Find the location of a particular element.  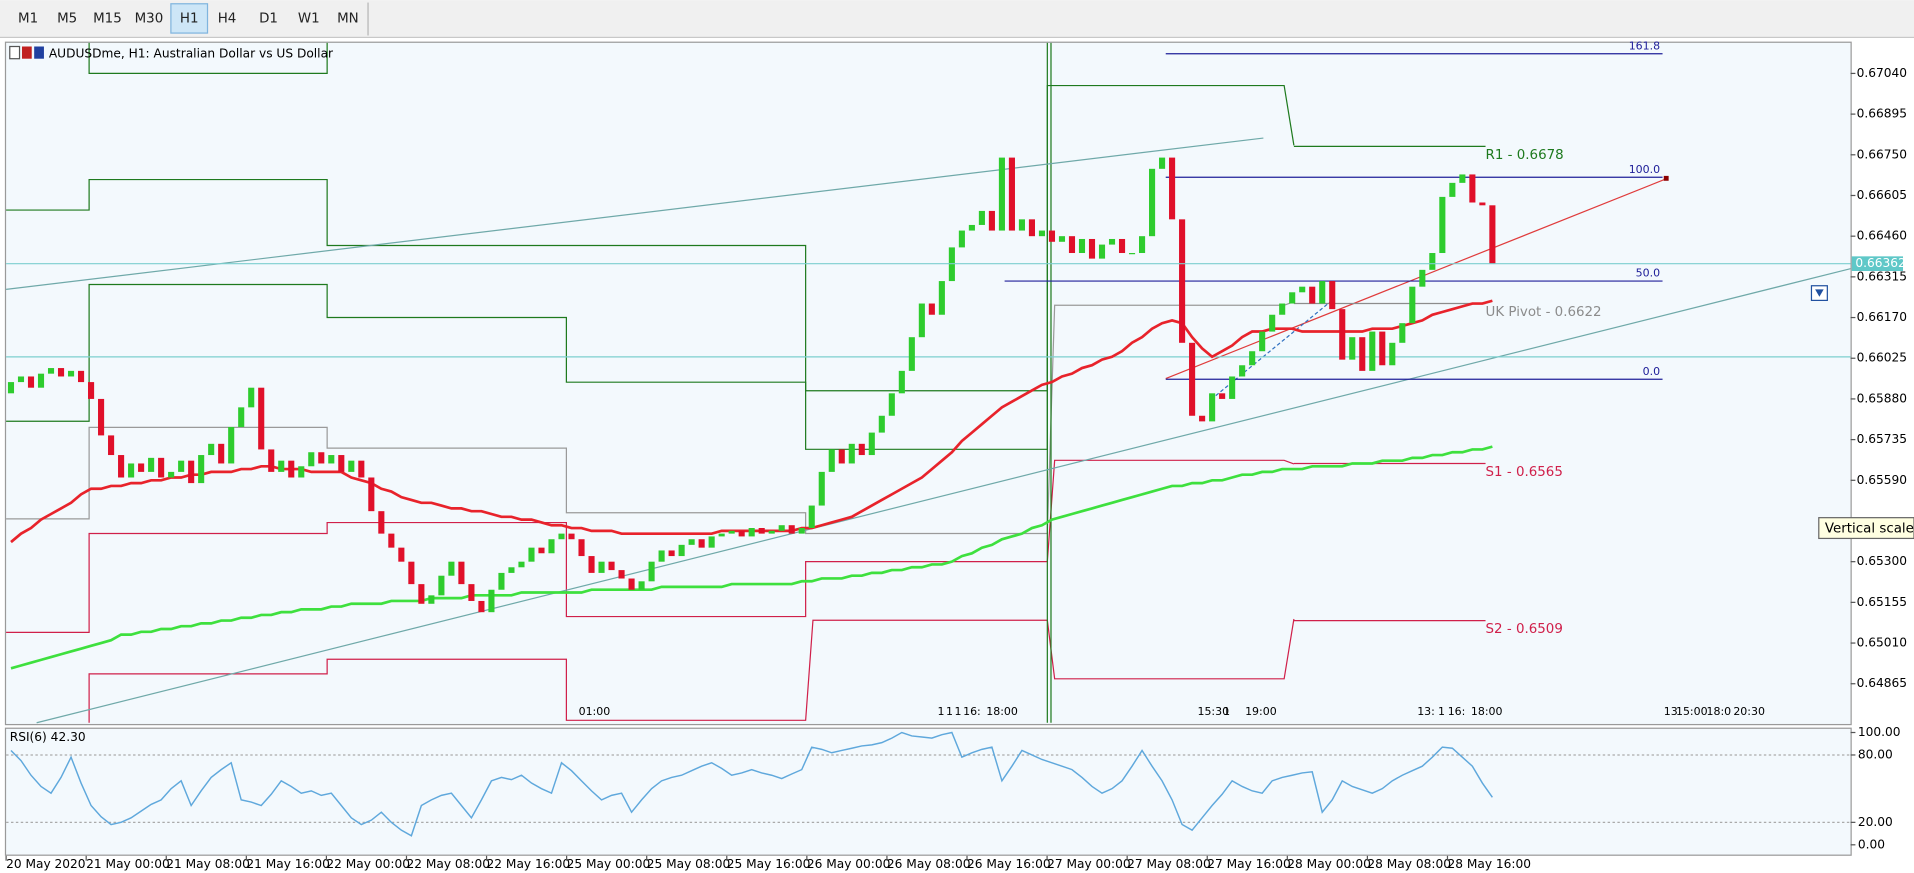

time-marker: 18:0 is located at coordinates (1718, 711).